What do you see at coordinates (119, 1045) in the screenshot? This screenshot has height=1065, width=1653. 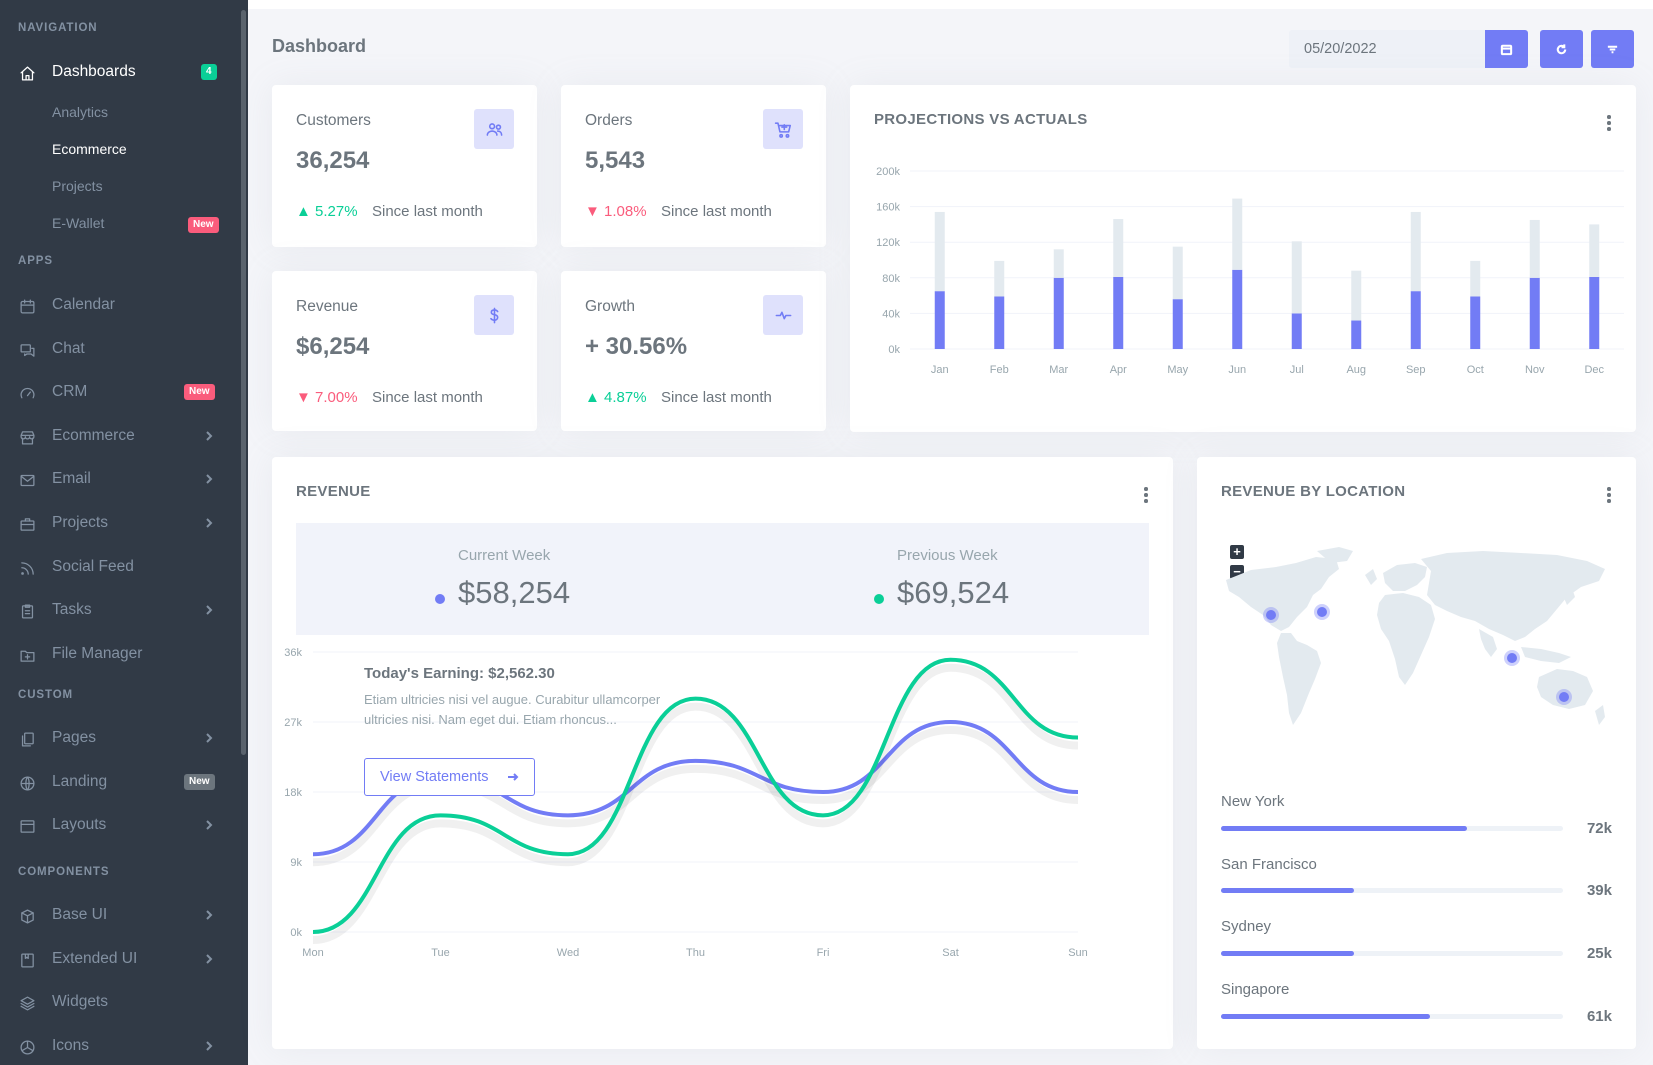 I see `sidebar-item-icons: Icons` at bounding box center [119, 1045].